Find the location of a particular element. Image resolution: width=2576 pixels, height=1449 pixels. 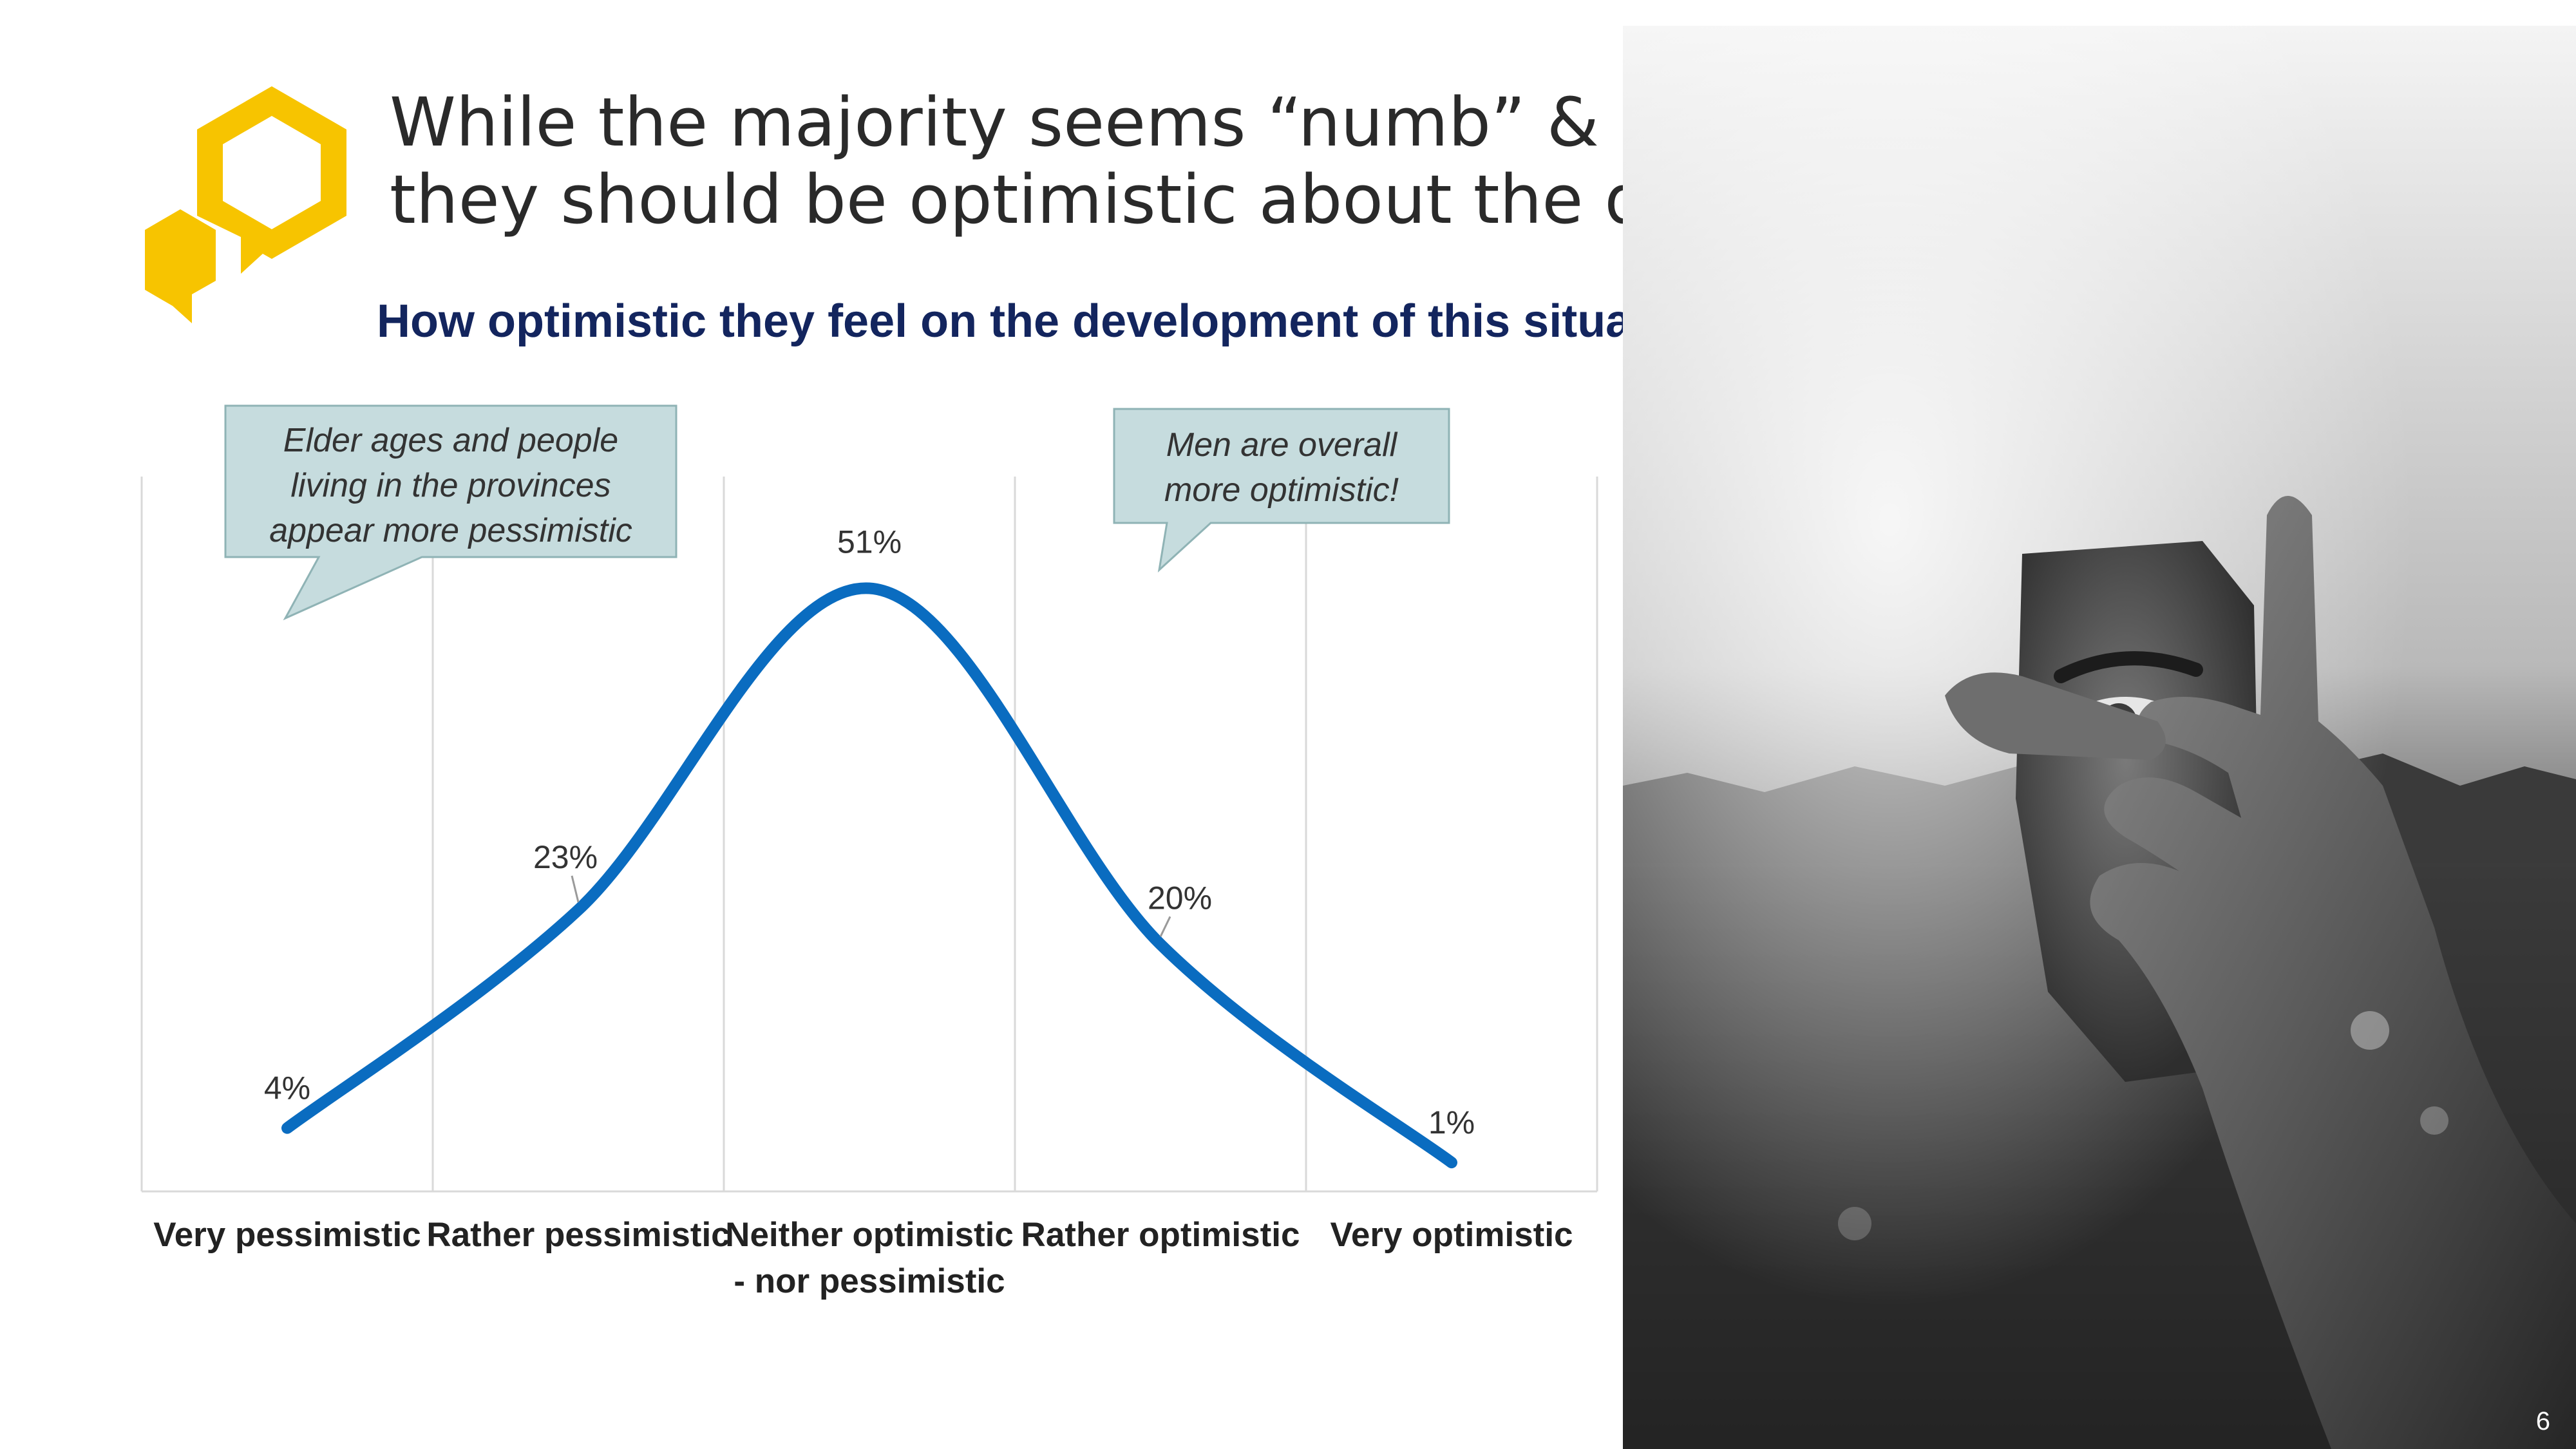

data-label: 51% is located at coordinates (870, 542).